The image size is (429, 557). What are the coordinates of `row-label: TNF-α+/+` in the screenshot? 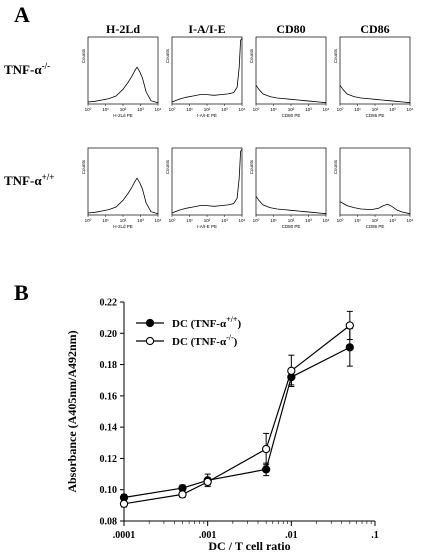 It's located at (29, 180).